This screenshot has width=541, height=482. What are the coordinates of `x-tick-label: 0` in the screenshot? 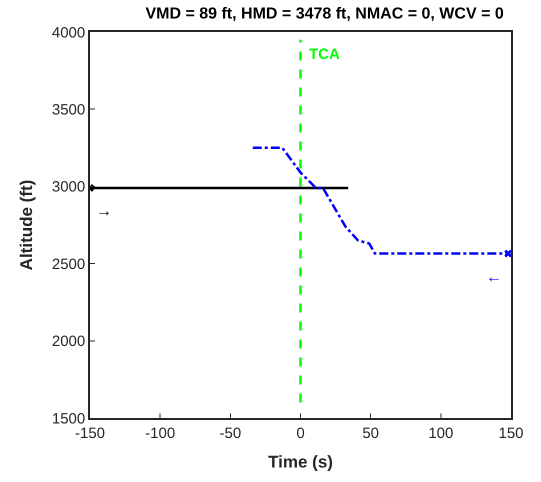 It's located at (300, 433).